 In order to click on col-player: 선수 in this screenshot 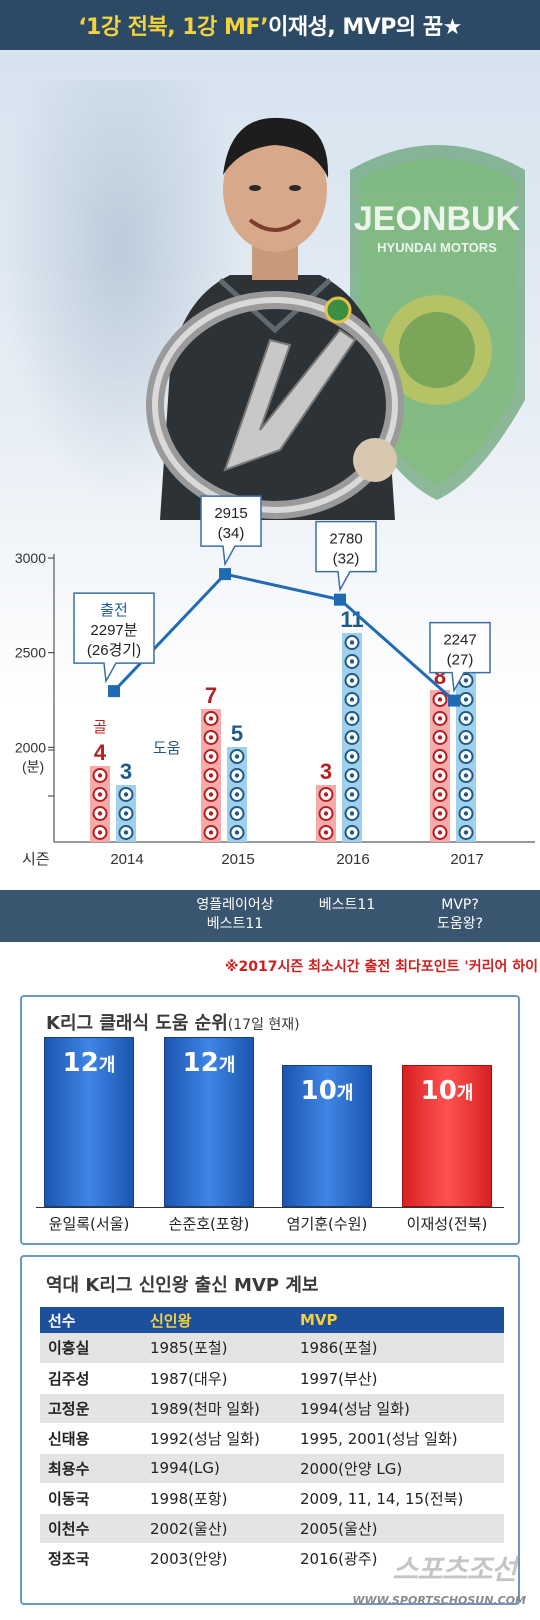, I will do `click(91, 1320)`.